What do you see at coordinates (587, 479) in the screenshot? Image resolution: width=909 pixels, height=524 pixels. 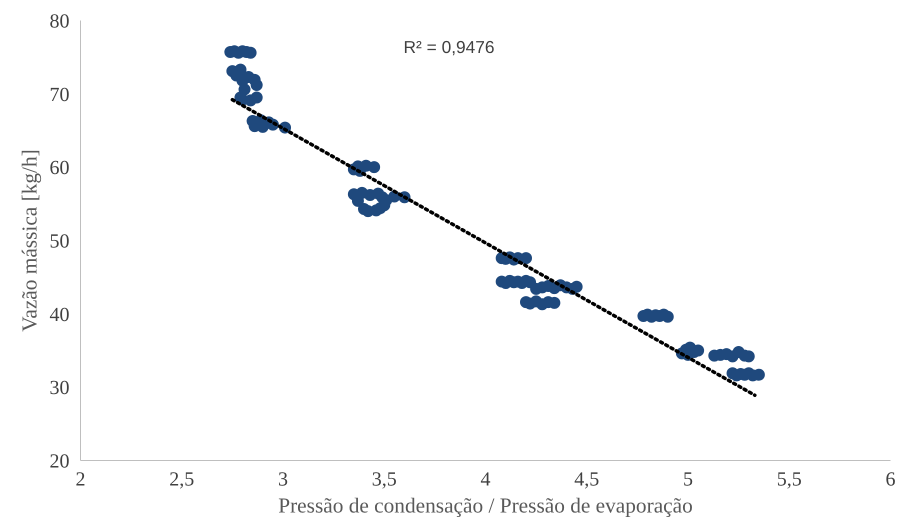 I see `x-tick-label: 4,5` at bounding box center [587, 479].